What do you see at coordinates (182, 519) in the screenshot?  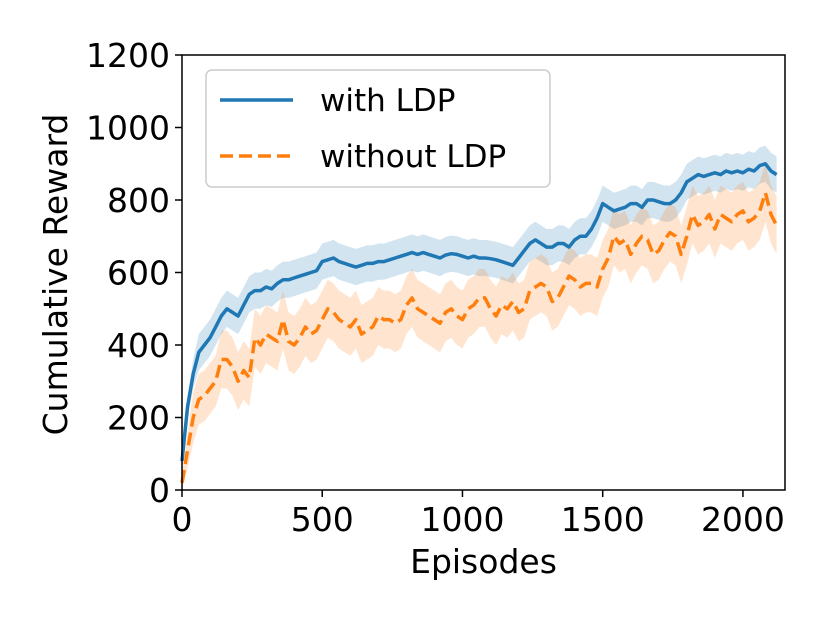 I see `x-tick-label: 0` at bounding box center [182, 519].